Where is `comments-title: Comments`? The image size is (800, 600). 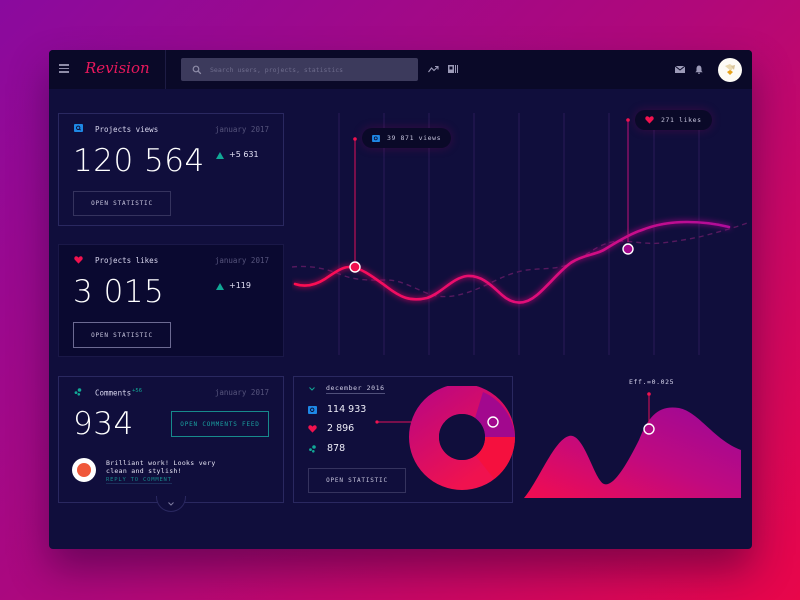
comments-title: Comments is located at coordinates (113, 393).